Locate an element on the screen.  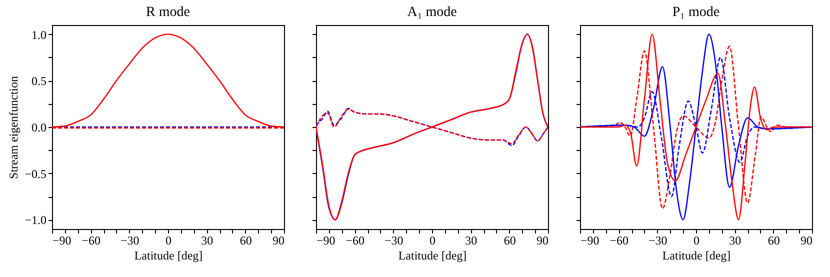
y-tick-label: 0.0 is located at coordinates (39, 127).